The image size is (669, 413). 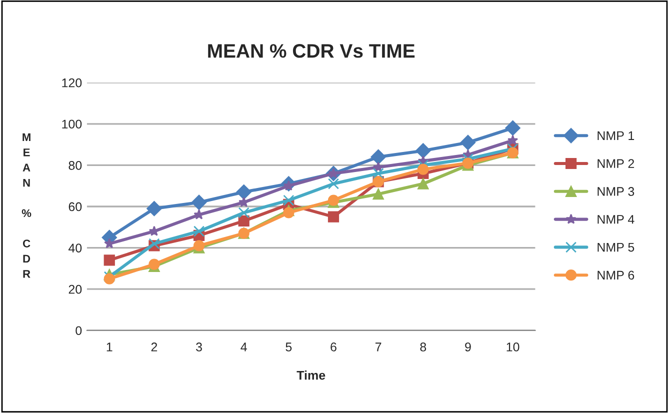 What do you see at coordinates (75, 165) in the screenshot?
I see `y-tick-label: 80` at bounding box center [75, 165].